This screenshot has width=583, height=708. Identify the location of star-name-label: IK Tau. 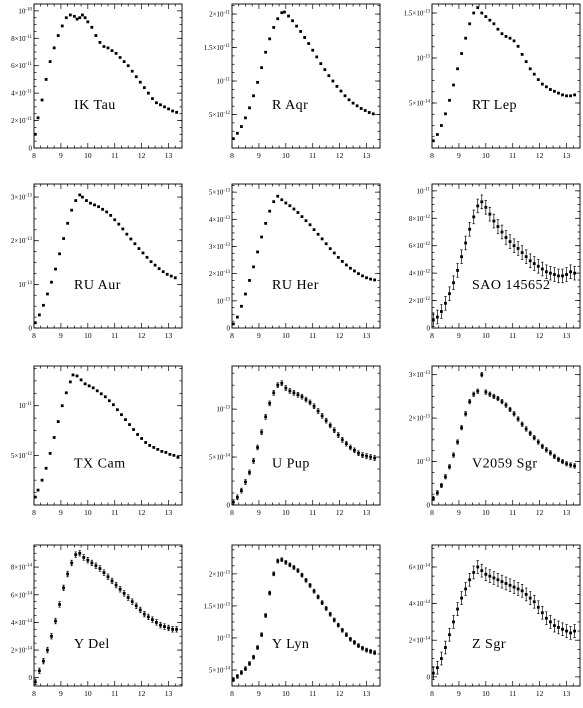
(95, 105).